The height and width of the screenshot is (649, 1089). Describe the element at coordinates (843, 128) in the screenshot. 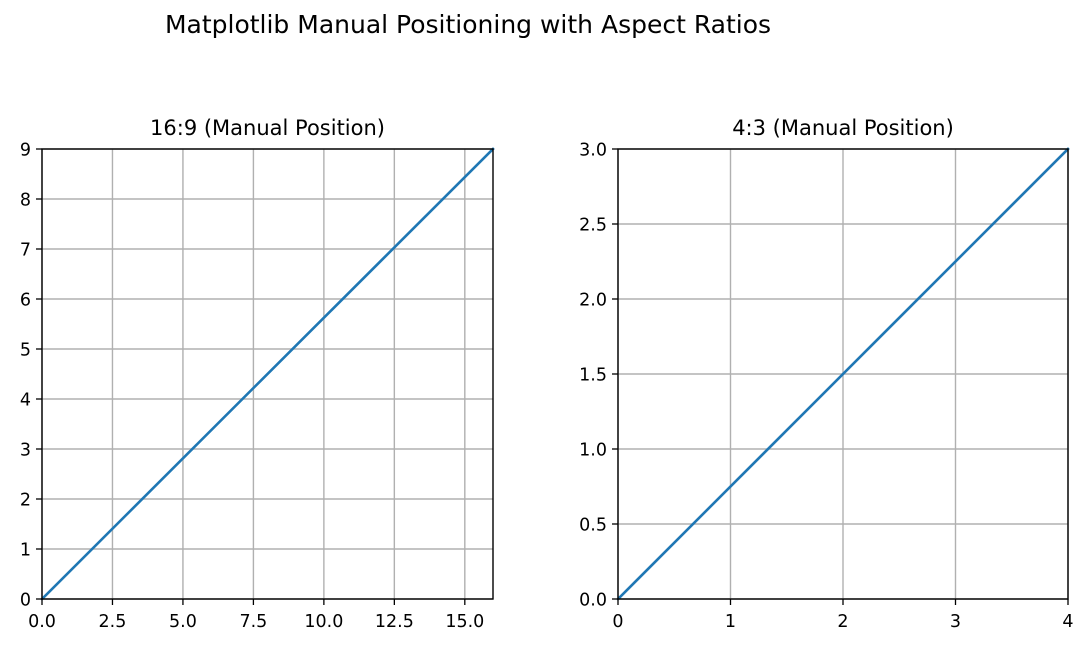

I see `axes-2-title: 4:3 (Manual Position)` at that location.